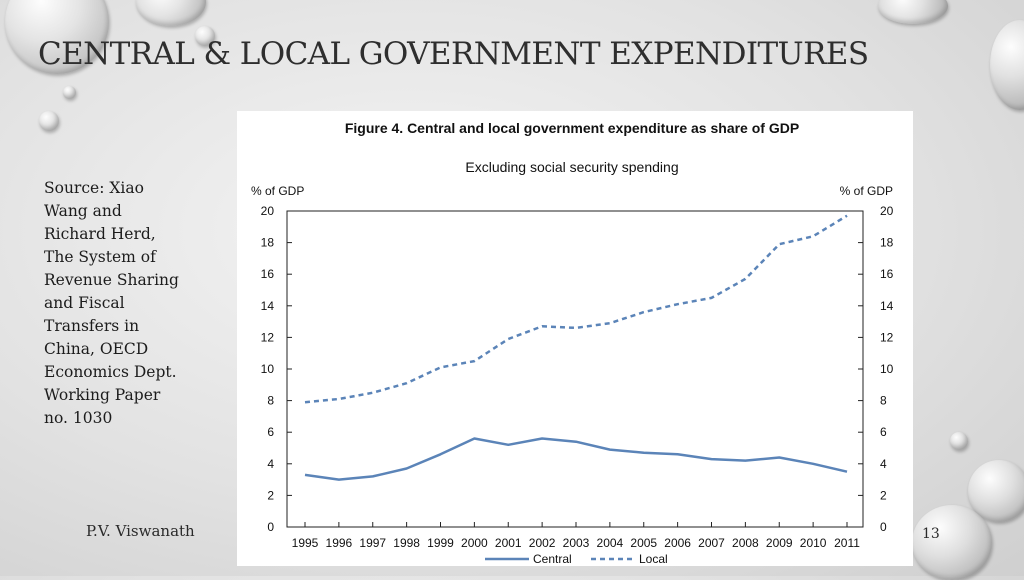 Image resolution: width=1024 pixels, height=580 pixels. What do you see at coordinates (474, 543) in the screenshot?
I see `x-tick-label: 2000` at bounding box center [474, 543].